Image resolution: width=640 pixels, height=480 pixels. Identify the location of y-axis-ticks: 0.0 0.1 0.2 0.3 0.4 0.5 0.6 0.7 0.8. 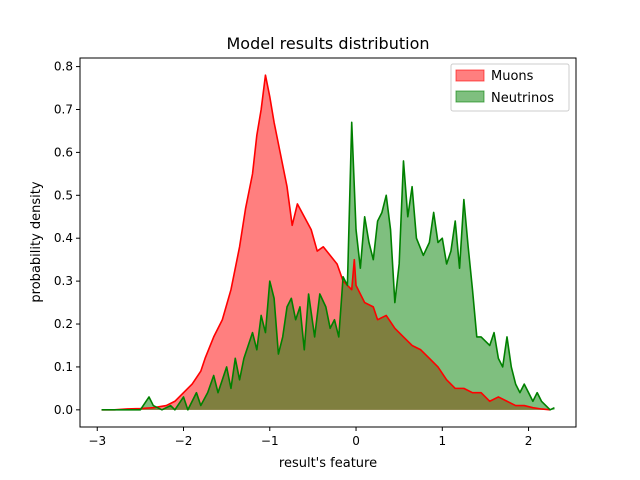
(67, 238).